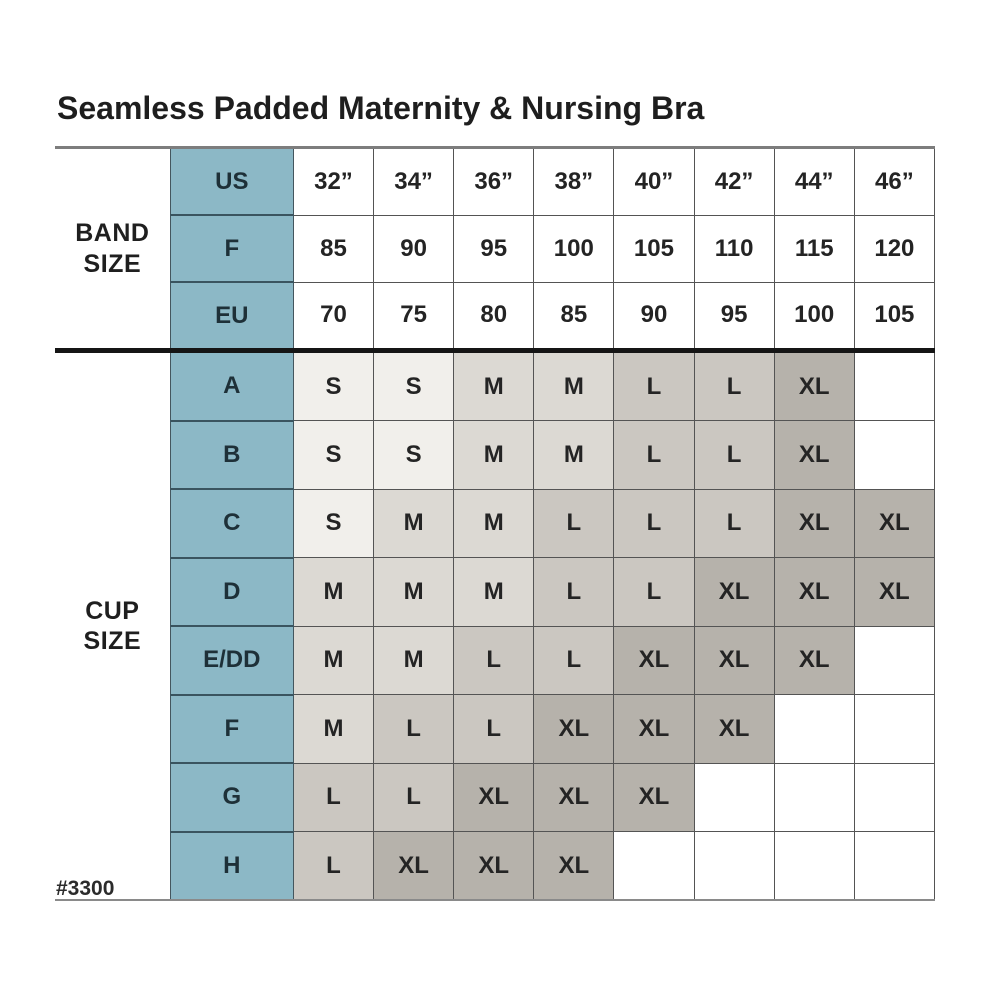 The height and width of the screenshot is (1000, 1000). I want to click on row-header-cell: H, so click(231, 865).